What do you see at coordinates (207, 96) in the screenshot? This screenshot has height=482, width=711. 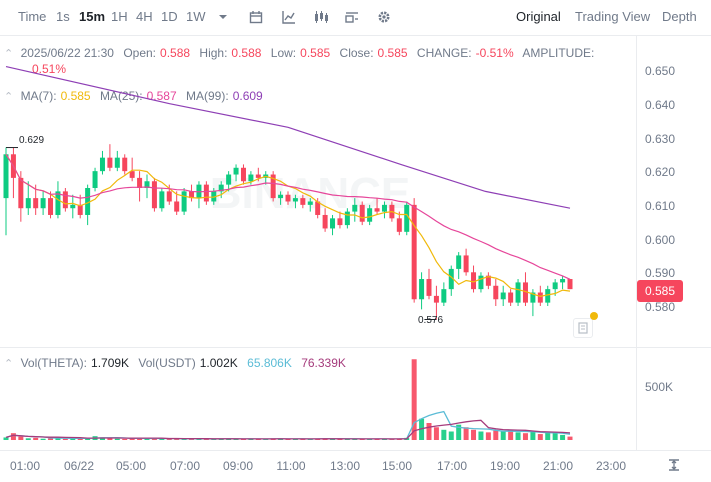 I see `ma99-label: MA(99):` at bounding box center [207, 96].